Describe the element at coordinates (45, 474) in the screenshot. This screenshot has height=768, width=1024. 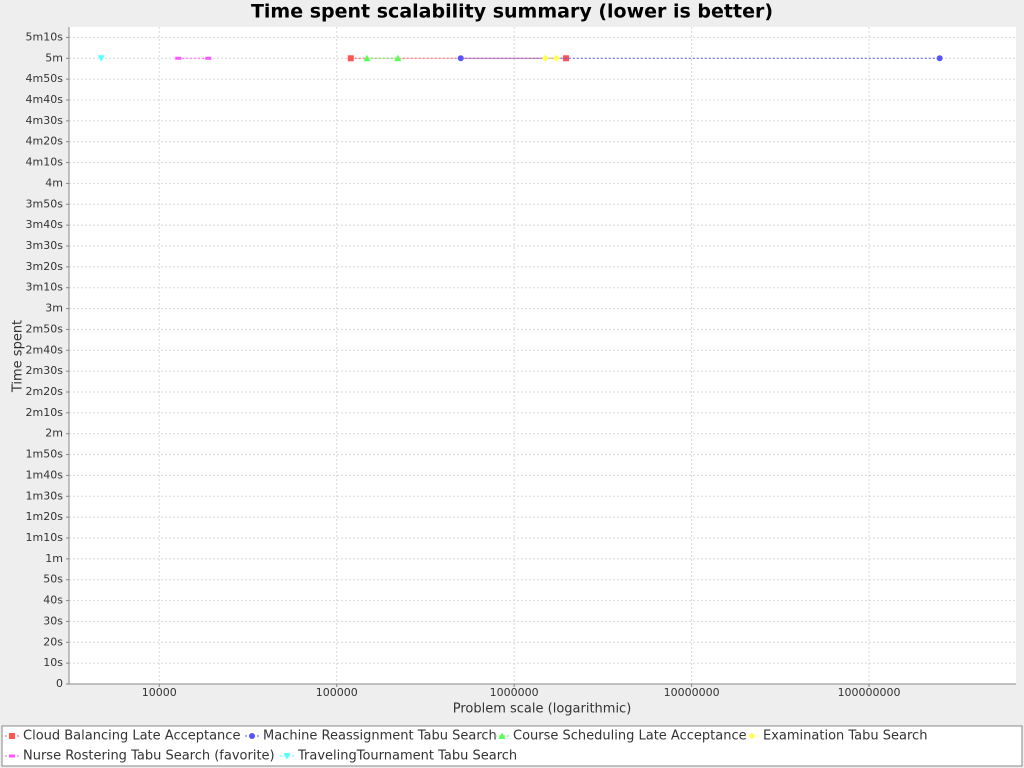
I see `y-tick-label: 1m40s` at that location.